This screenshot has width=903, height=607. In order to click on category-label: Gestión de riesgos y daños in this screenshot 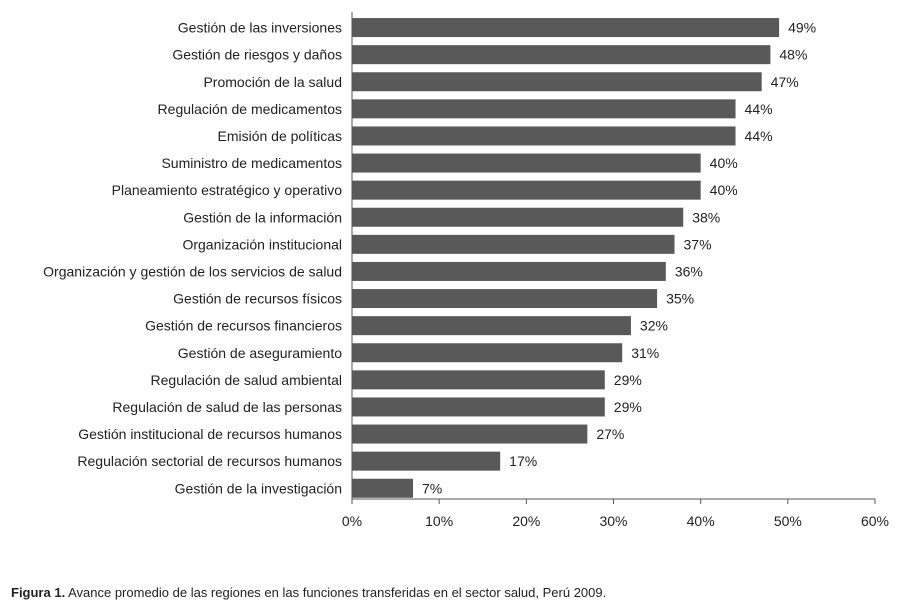, I will do `click(257, 55)`.